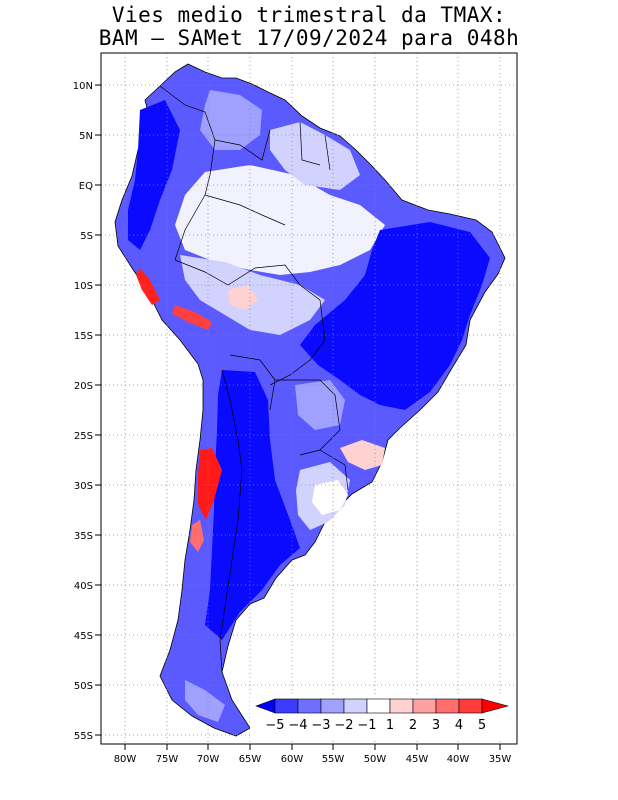 The width and height of the screenshot is (618, 800). I want to click on lat-label: 30S, so click(83, 486).